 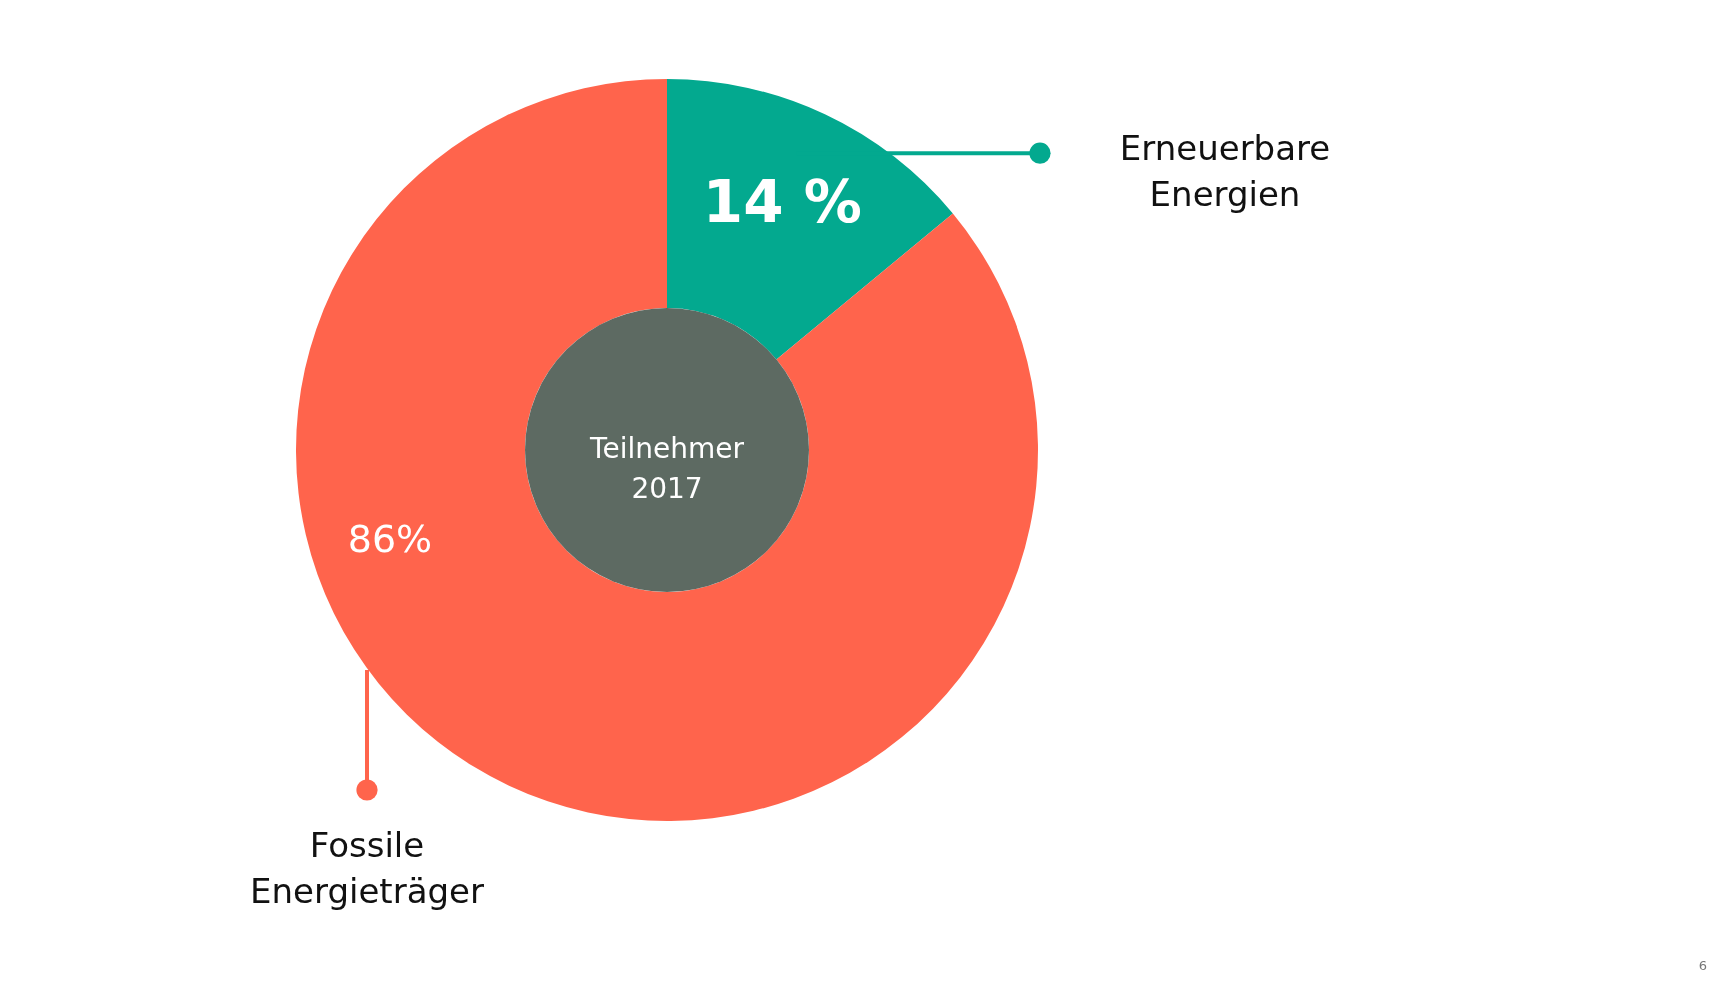 What do you see at coordinates (390, 539) in the screenshot?
I see `data-label: 86%` at bounding box center [390, 539].